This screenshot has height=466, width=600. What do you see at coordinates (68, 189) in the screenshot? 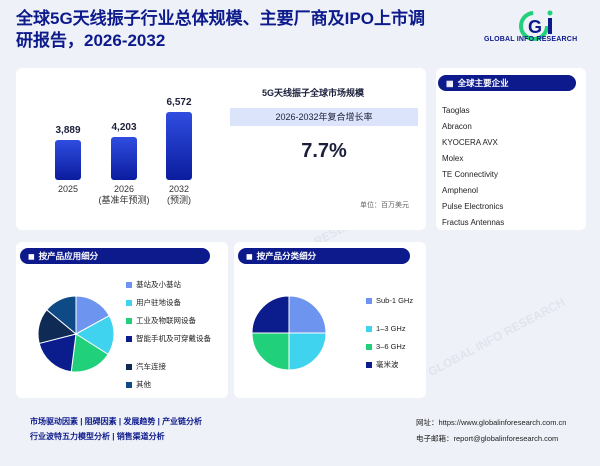
I see `bar-category-label: 2025` at bounding box center [68, 189].